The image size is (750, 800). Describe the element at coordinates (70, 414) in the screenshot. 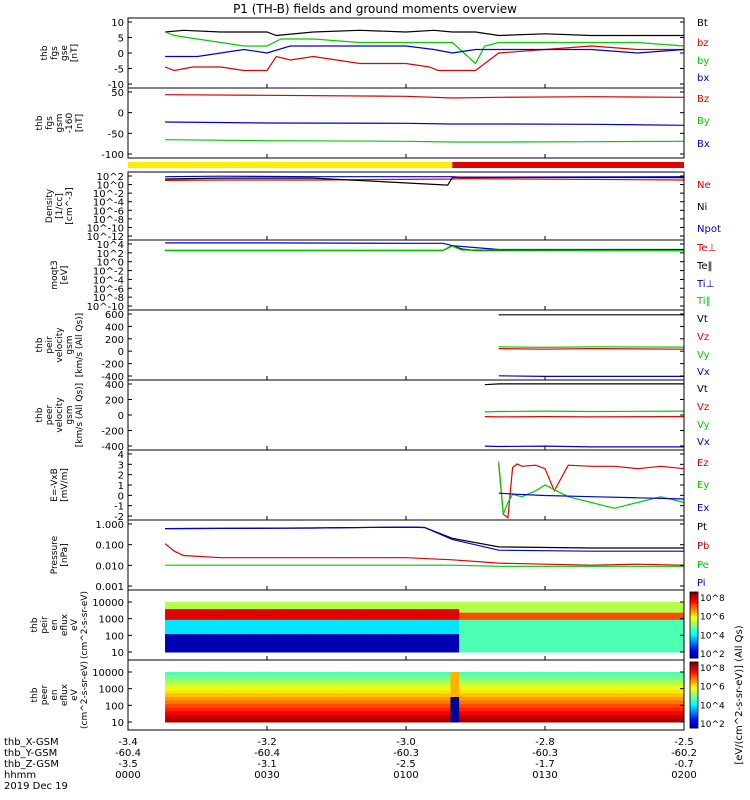

I see `ylabel-line: gsm` at that location.